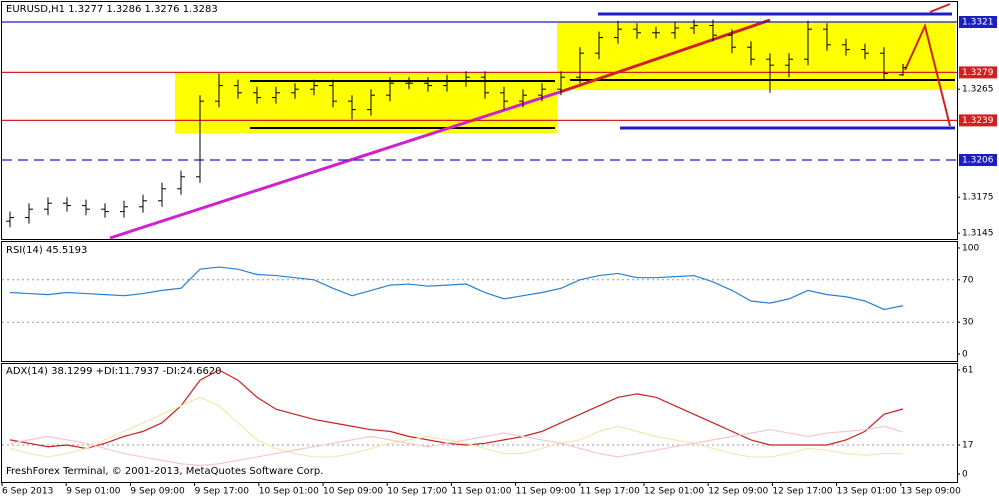 The height and width of the screenshot is (498, 999). What do you see at coordinates (481, 492) in the screenshot?
I see `x-tick-label: 11 Sep 01:00` at bounding box center [481, 492].